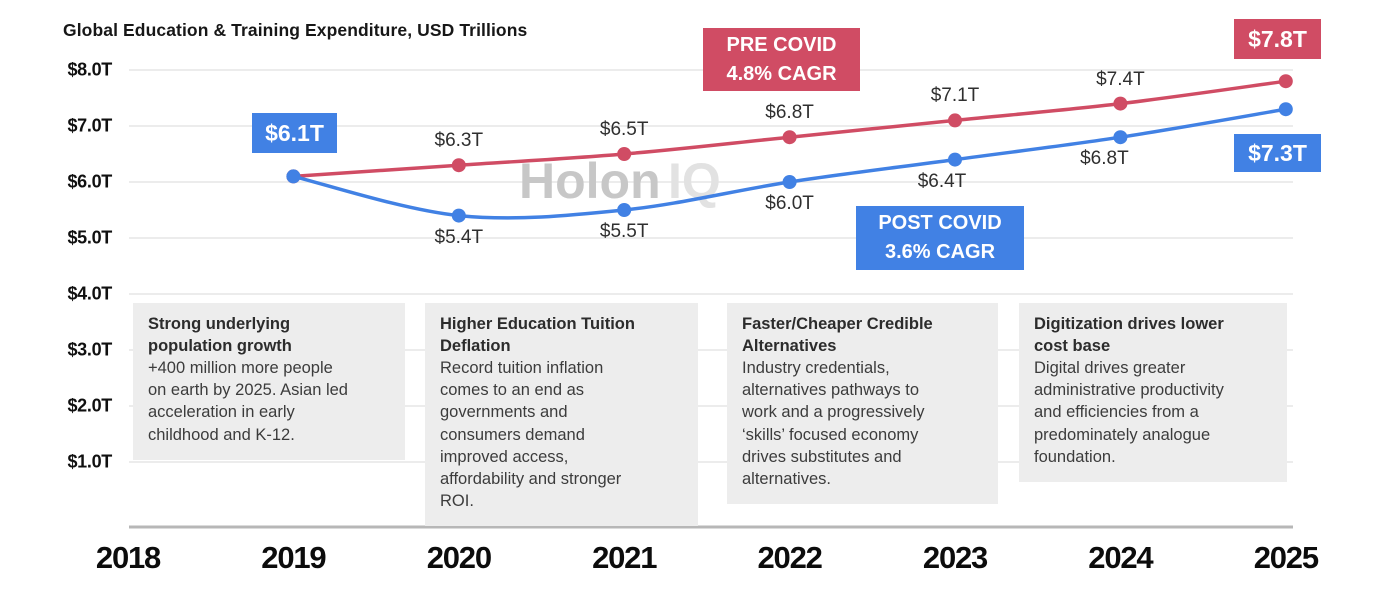  I want to click on y-axis-tick-label: $3.0T, so click(89, 349).